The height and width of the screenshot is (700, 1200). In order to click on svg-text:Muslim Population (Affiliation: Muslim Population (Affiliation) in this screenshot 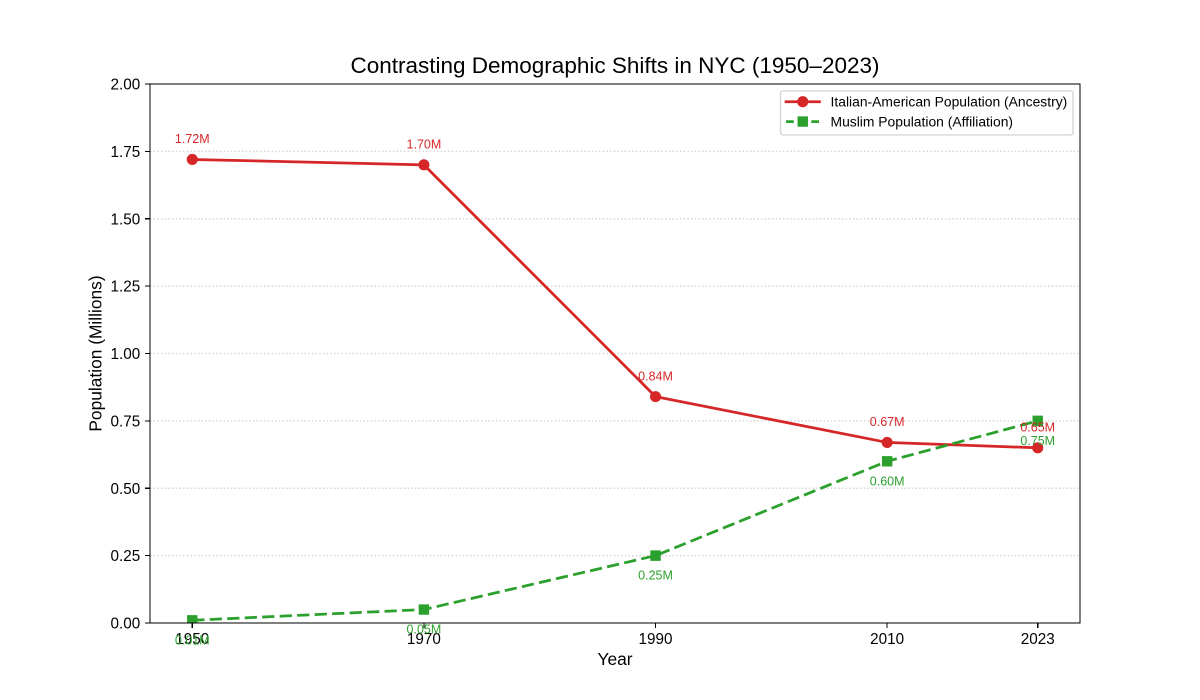, I will do `click(922, 121)`.